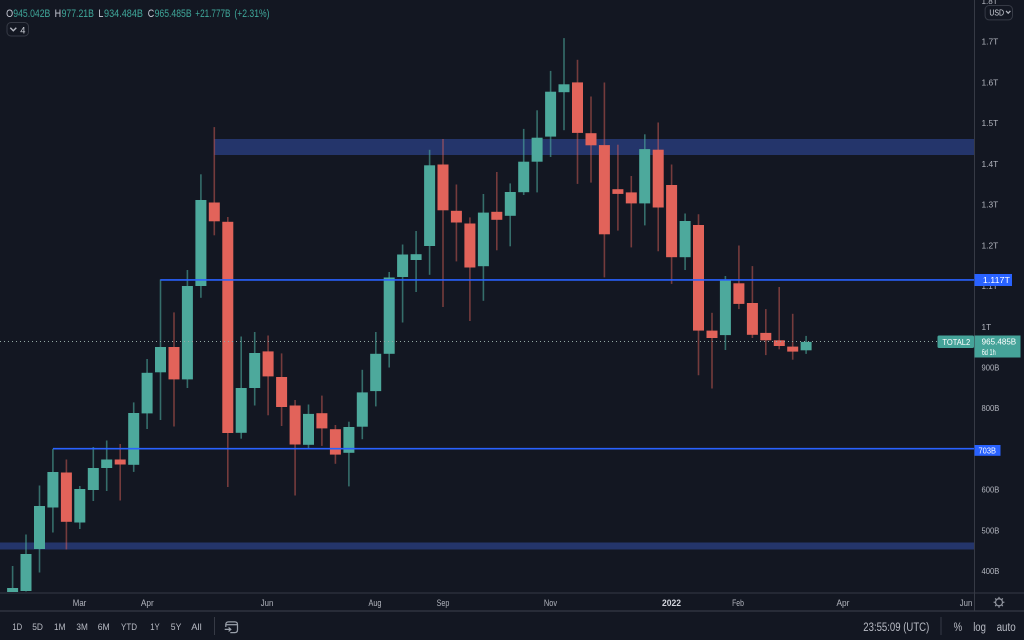 Image resolution: width=1024 pixels, height=640 pixels. I want to click on svg-text: 1.2T, so click(990, 245).